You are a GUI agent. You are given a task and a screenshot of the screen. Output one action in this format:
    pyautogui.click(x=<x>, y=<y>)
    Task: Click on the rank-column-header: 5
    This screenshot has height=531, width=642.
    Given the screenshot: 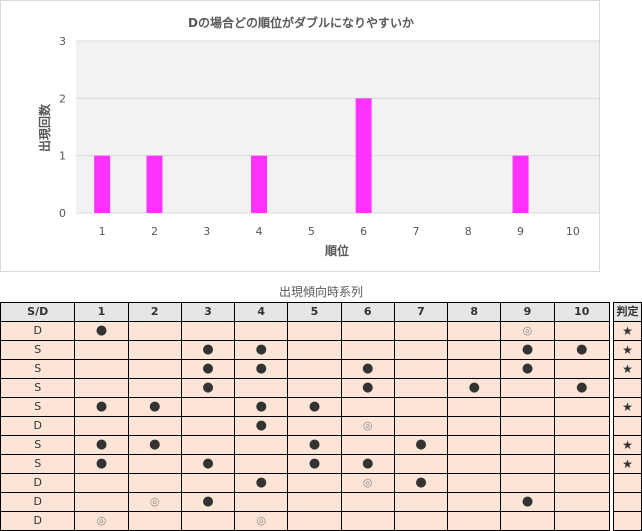 What is the action you would take?
    pyautogui.click(x=314, y=312)
    